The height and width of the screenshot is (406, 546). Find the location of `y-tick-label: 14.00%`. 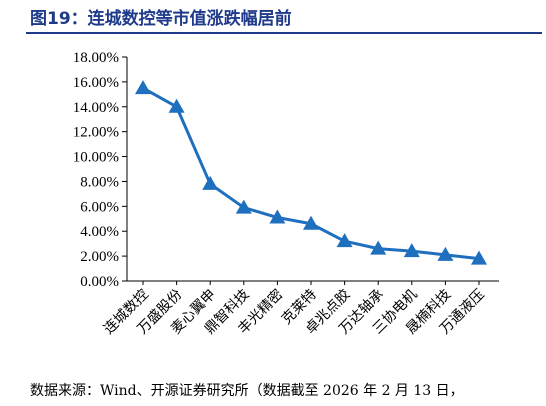

y-tick-label: 14.00% is located at coordinates (96, 108).